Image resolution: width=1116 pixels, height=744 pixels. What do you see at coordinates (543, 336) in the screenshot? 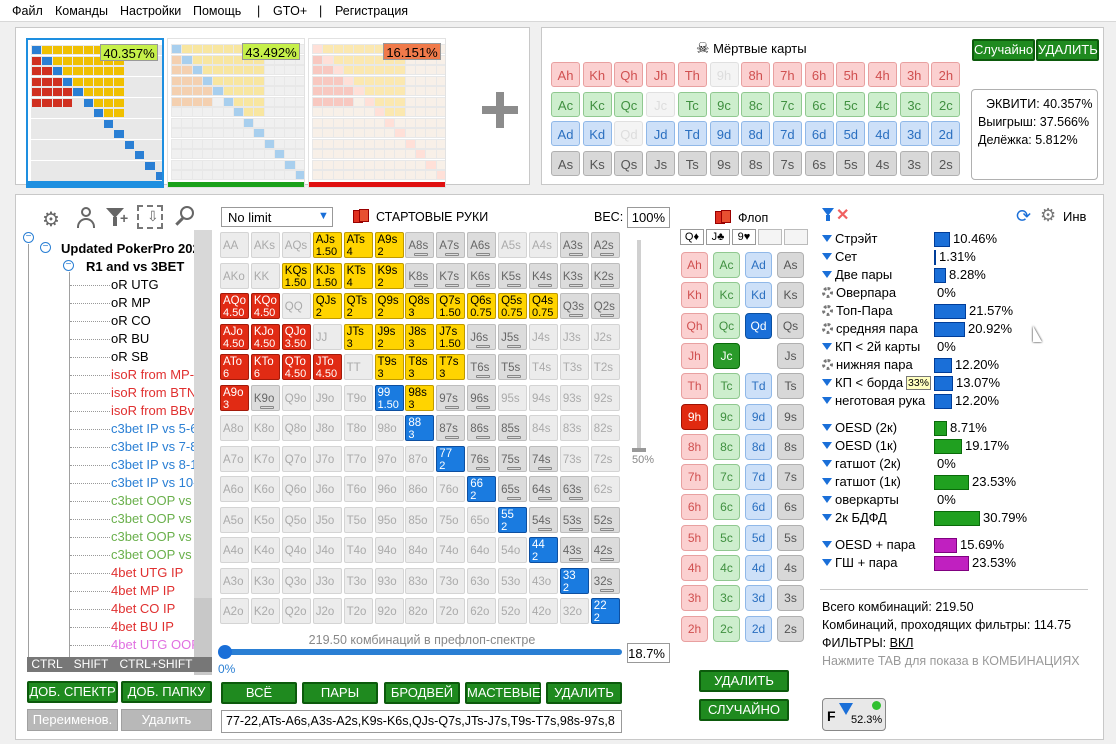
I see `hand-cell-J4s: J4s` at bounding box center [543, 336].